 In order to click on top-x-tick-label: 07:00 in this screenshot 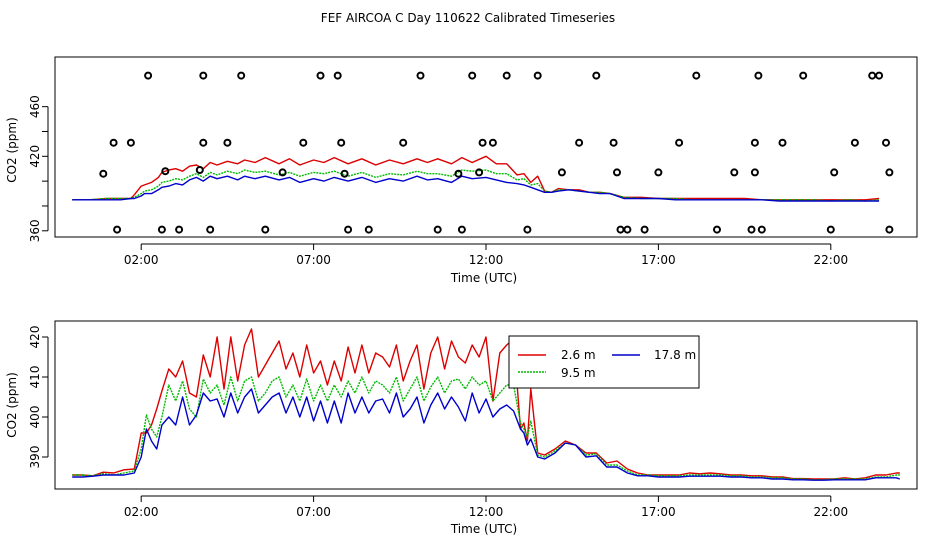, I will do `click(313, 260)`.